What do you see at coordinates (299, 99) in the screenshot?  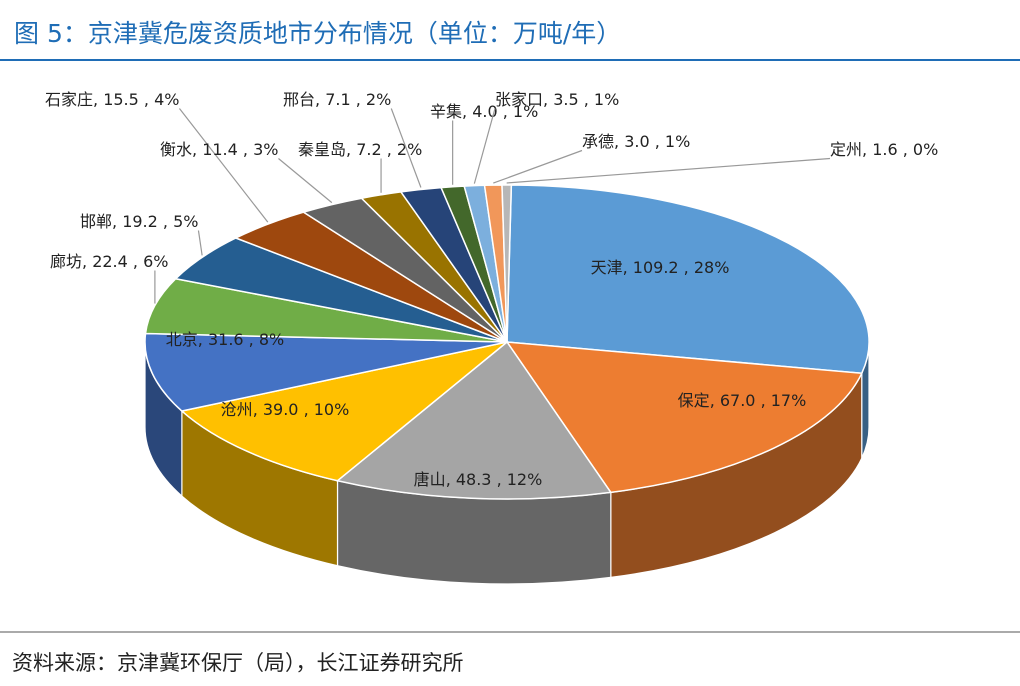 I see `label-category: 邢台` at bounding box center [299, 99].